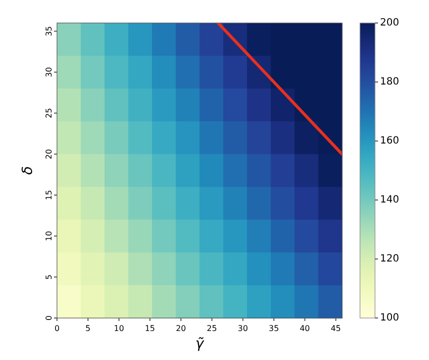 The height and width of the screenshot is (360, 429). I want to click on x-tick-label: 45, so click(335, 328).